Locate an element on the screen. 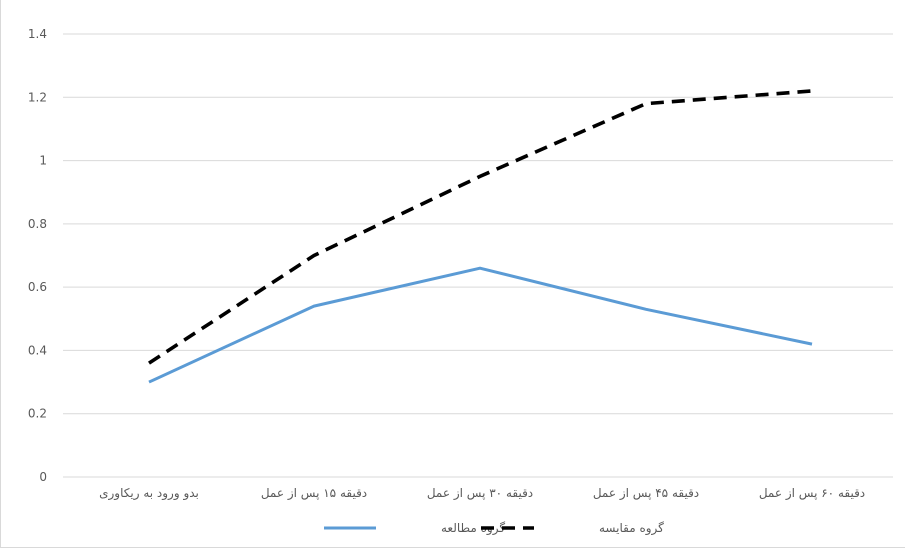 The height and width of the screenshot is (552, 905). x-tick-label: دقیقه ۳۰ پس از عمل is located at coordinates (480, 493).